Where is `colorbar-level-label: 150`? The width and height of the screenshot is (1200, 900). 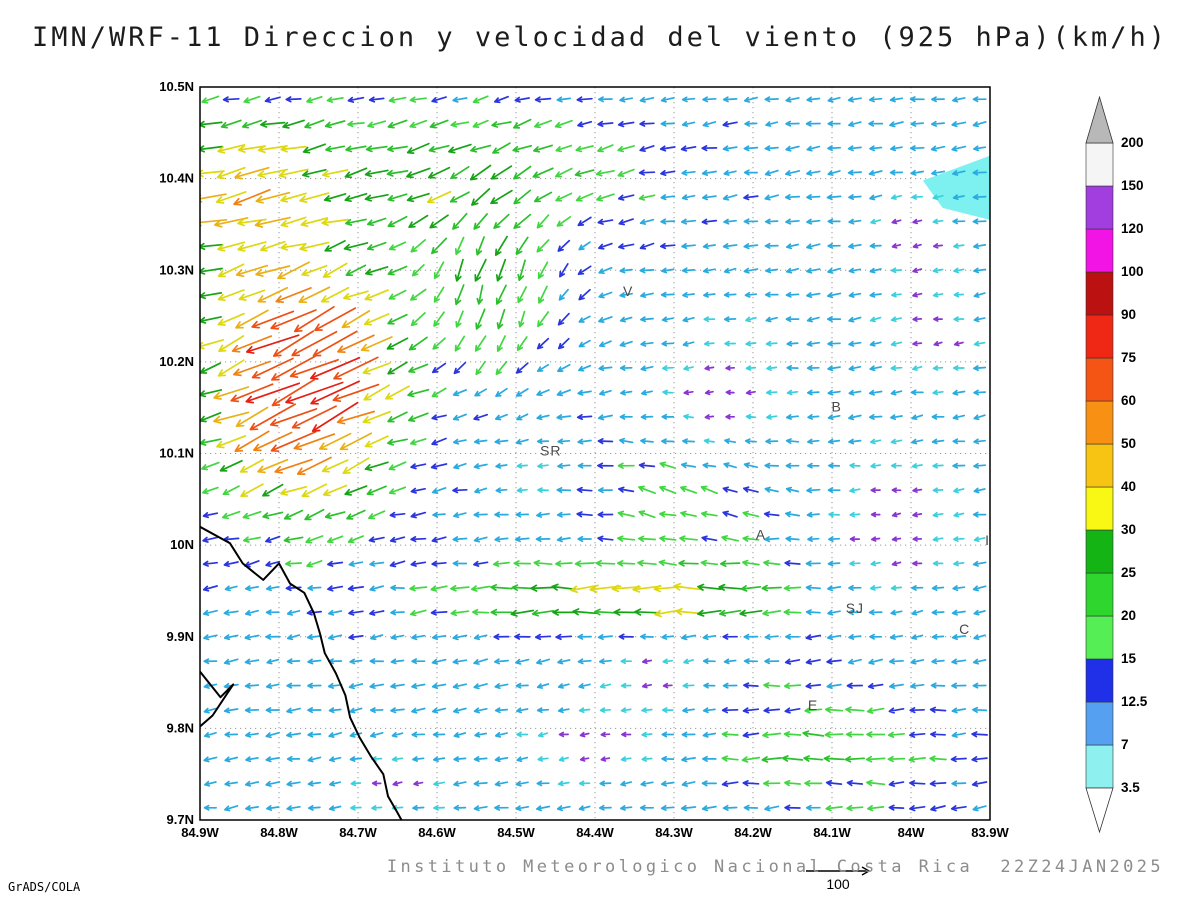 colorbar-level-label: 150 is located at coordinates (1132, 185).